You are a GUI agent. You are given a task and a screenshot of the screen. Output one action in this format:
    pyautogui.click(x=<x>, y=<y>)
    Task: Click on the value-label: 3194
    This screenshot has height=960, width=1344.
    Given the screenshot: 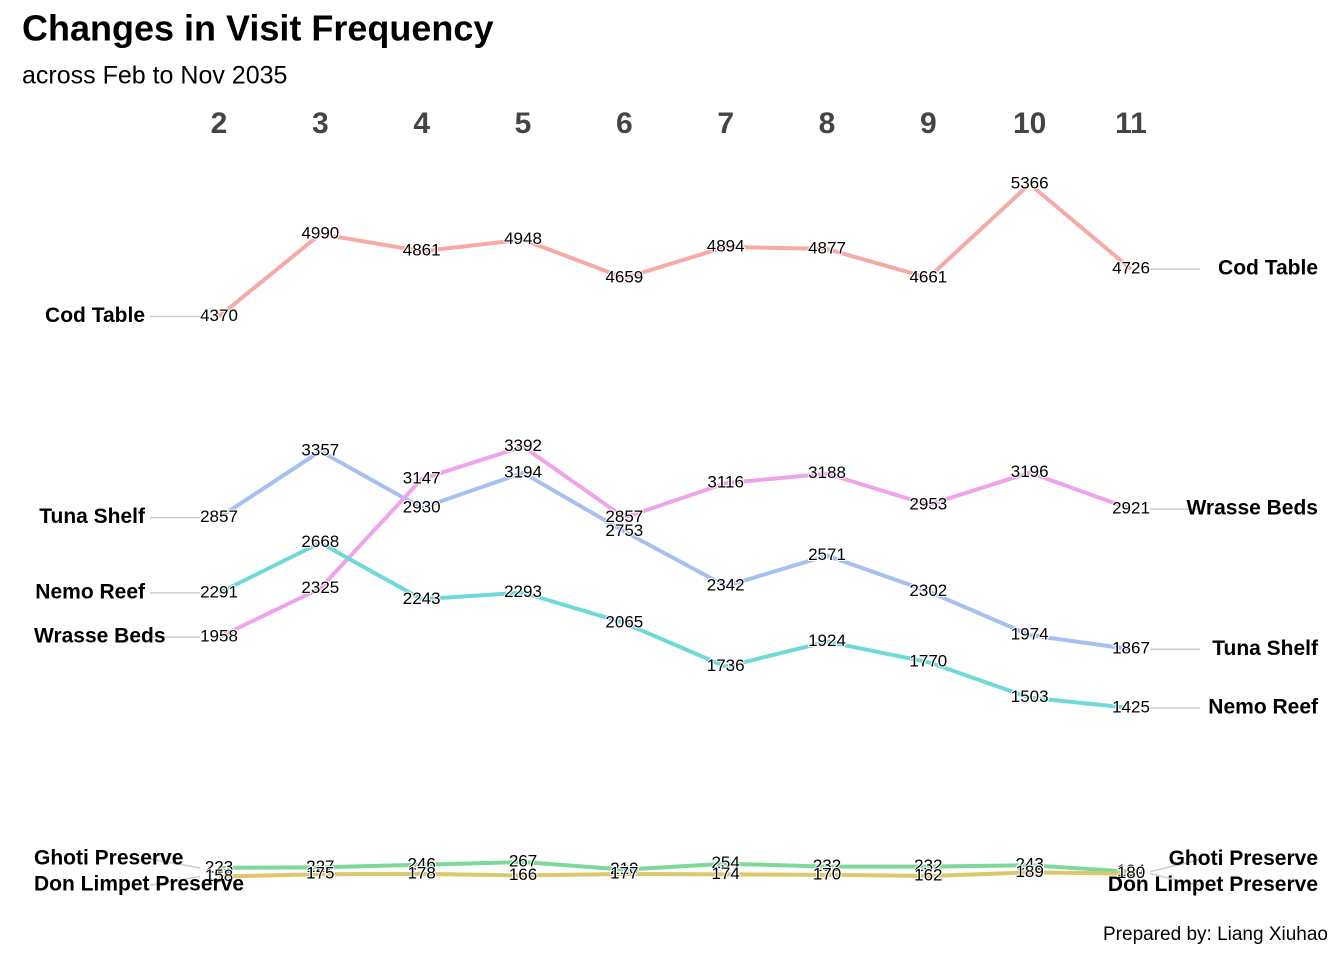 What is the action you would take?
    pyautogui.click(x=523, y=471)
    